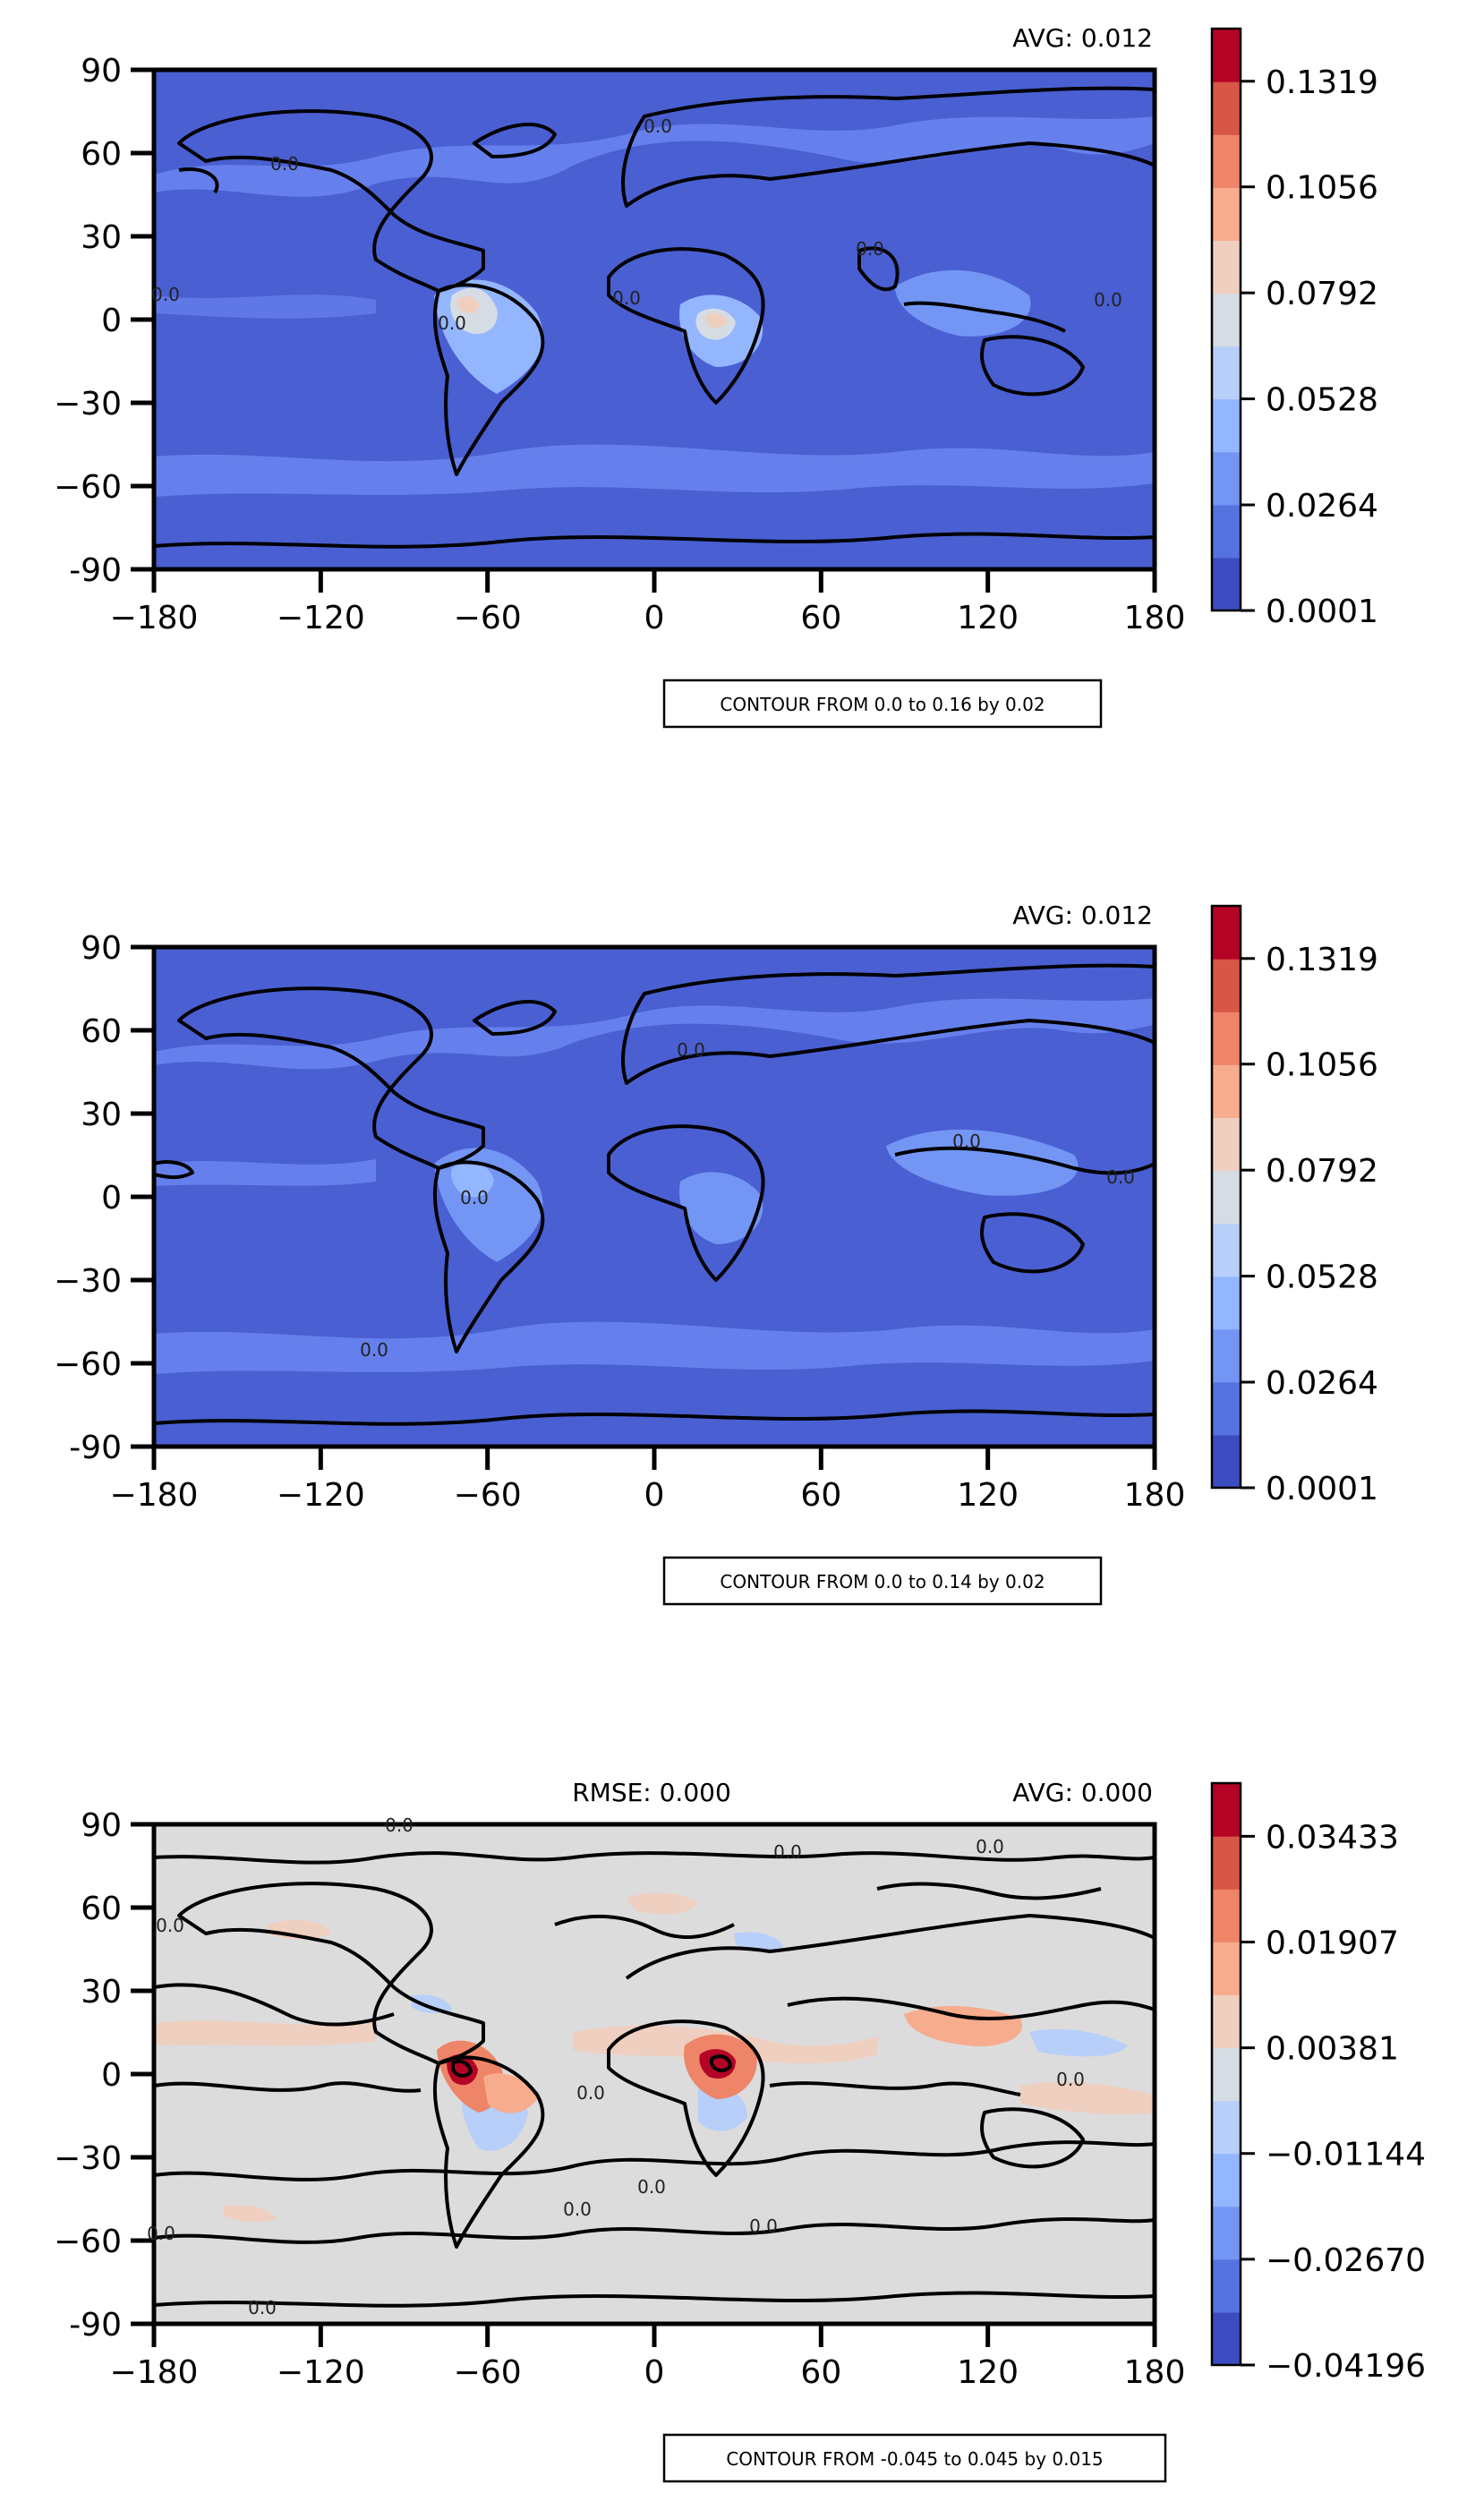 The width and height of the screenshot is (1484, 2493). What do you see at coordinates (1332, 1943) in the screenshot?
I see `colorbar-tick-label: 0.01907` at bounding box center [1332, 1943].